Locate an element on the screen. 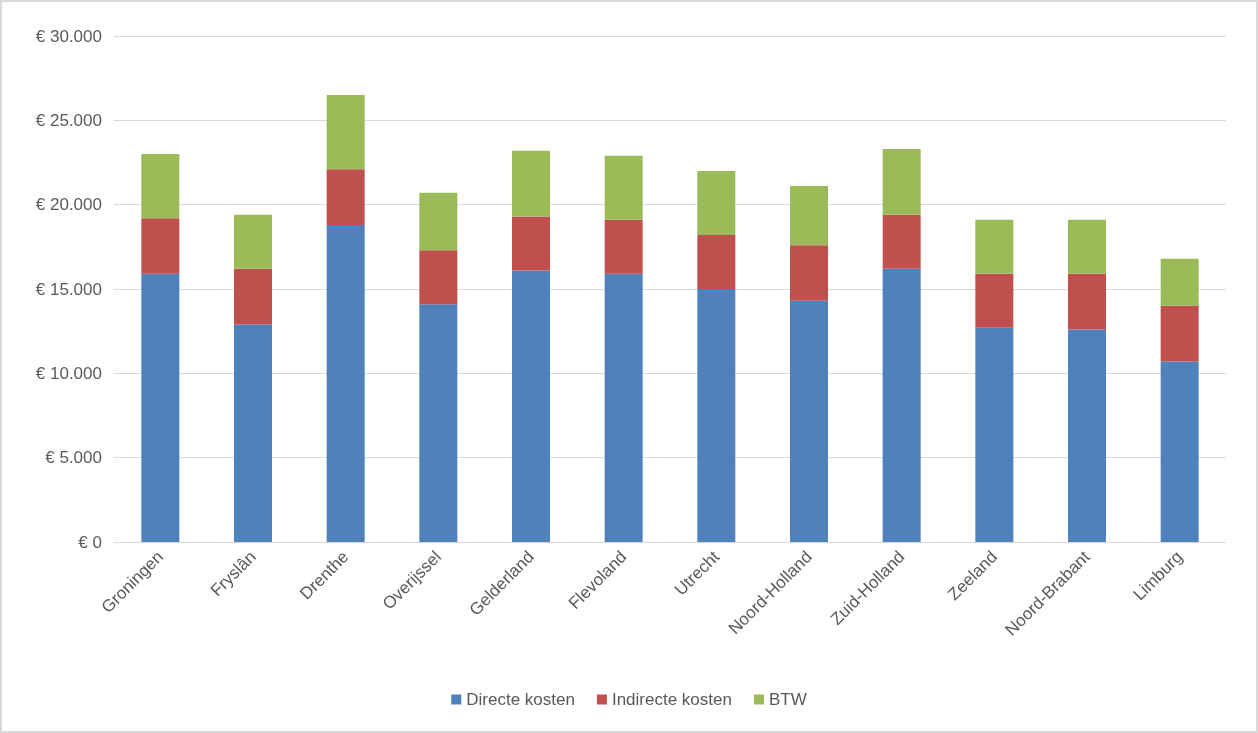 The image size is (1258, 733). y-tick-label: € 30.000 is located at coordinates (68, 36).